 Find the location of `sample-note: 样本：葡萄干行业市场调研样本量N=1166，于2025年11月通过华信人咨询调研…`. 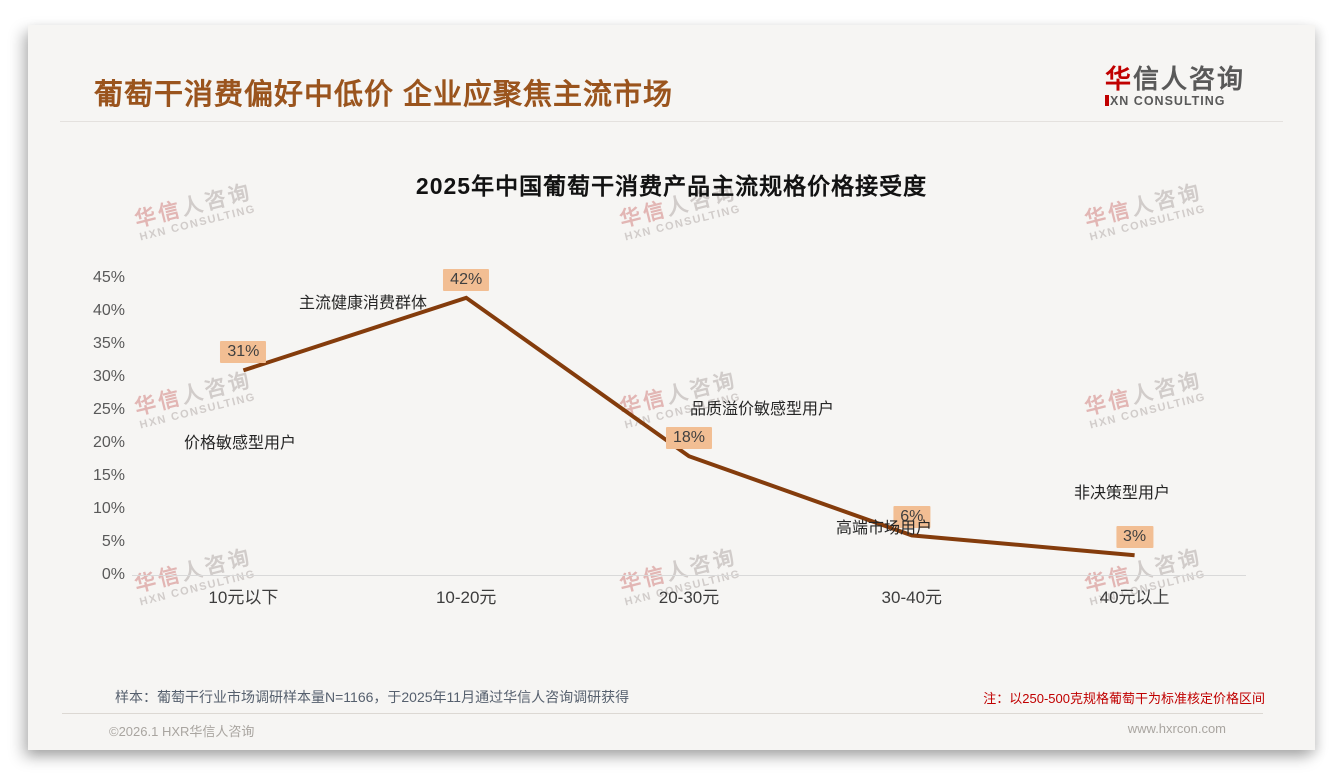

sample-note: 样本：葡萄干行业市场调研样本量N=1166，于2025年11月通过华信人咨询调研… is located at coordinates (372, 697).